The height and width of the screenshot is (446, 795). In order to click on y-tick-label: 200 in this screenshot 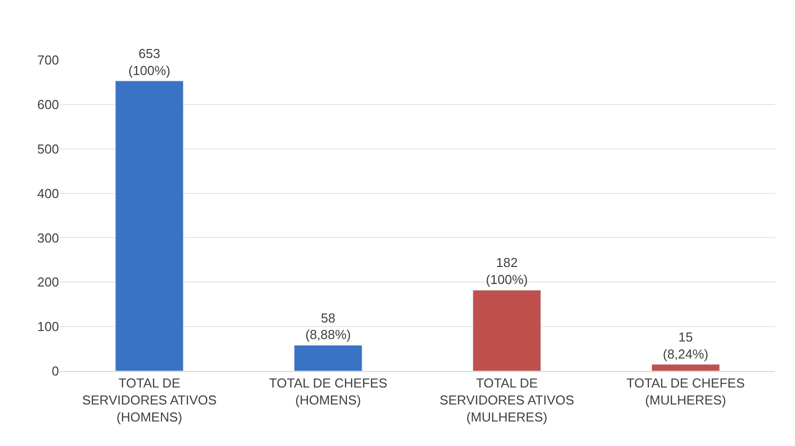, I will do `click(48, 282)`.